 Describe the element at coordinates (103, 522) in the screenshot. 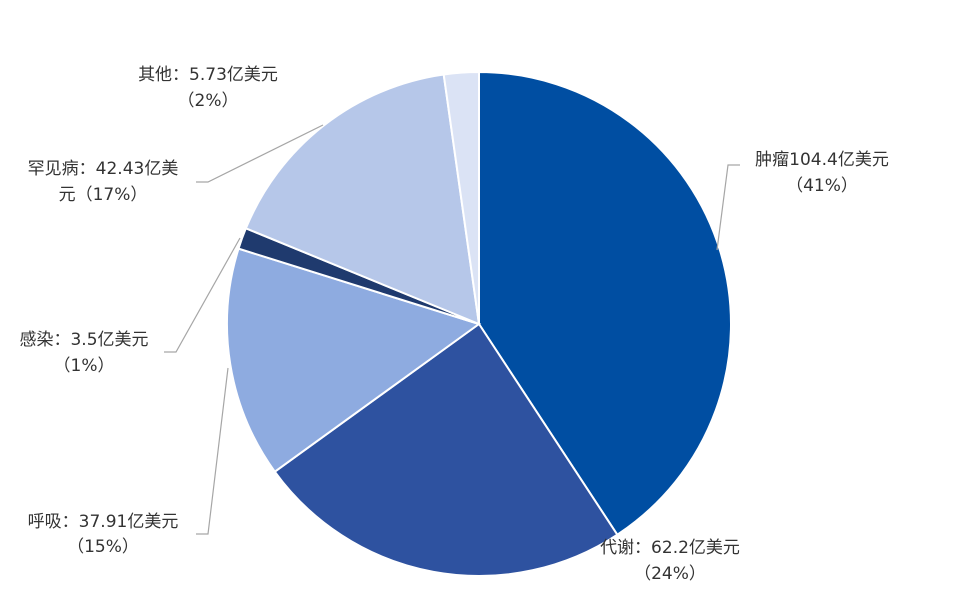

I see `label-respiratory-line1: 呼吸：37.91亿美元` at that location.